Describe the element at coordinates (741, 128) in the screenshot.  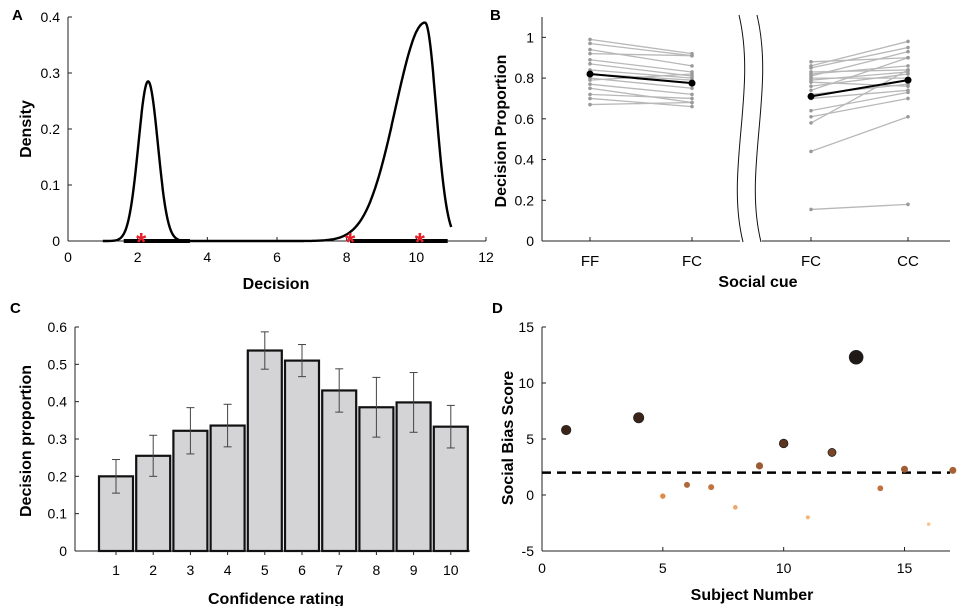
I see `panel-b-axis-break-left` at that location.